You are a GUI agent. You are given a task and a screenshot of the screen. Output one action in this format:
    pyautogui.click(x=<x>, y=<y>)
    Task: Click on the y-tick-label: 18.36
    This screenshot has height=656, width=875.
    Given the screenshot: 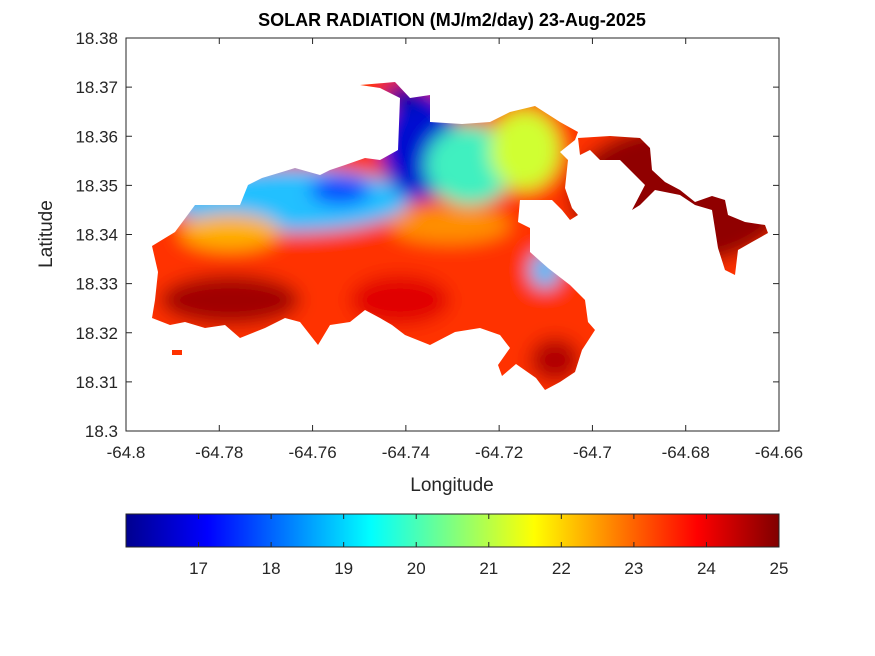 What is the action you would take?
    pyautogui.click(x=96, y=136)
    